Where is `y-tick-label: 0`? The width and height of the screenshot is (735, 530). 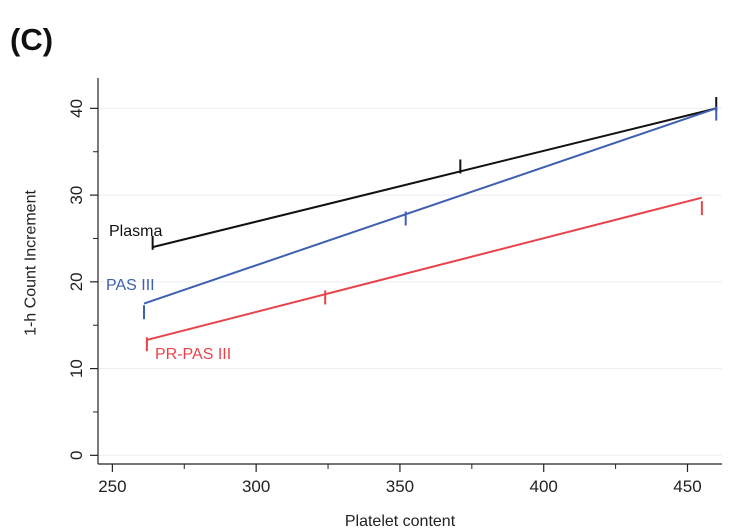
y-tick-label: 0 is located at coordinates (76, 455).